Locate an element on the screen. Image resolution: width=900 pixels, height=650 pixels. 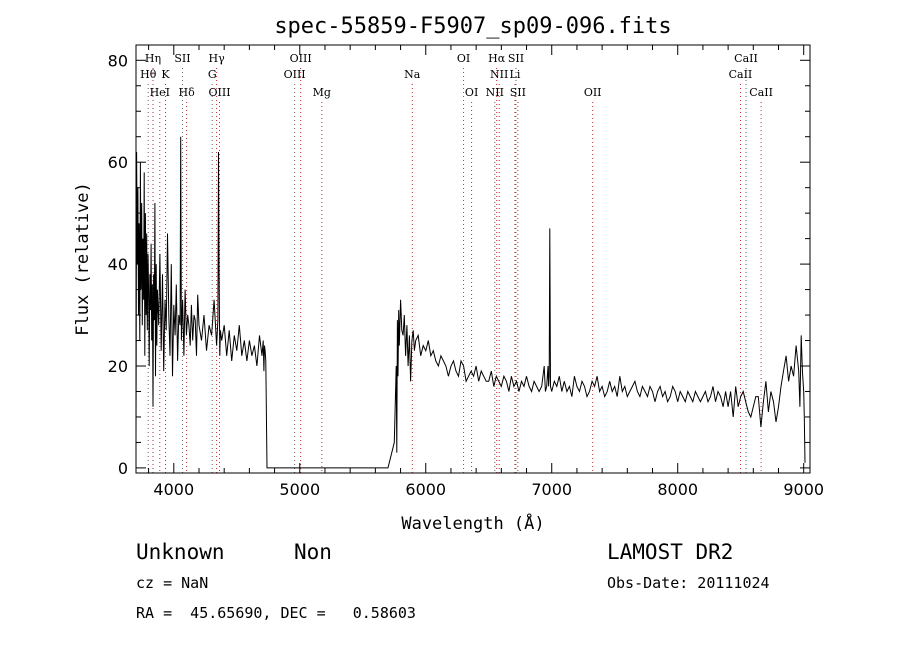
x-axis-label: Wavelength (Å) is located at coordinates (472, 523).